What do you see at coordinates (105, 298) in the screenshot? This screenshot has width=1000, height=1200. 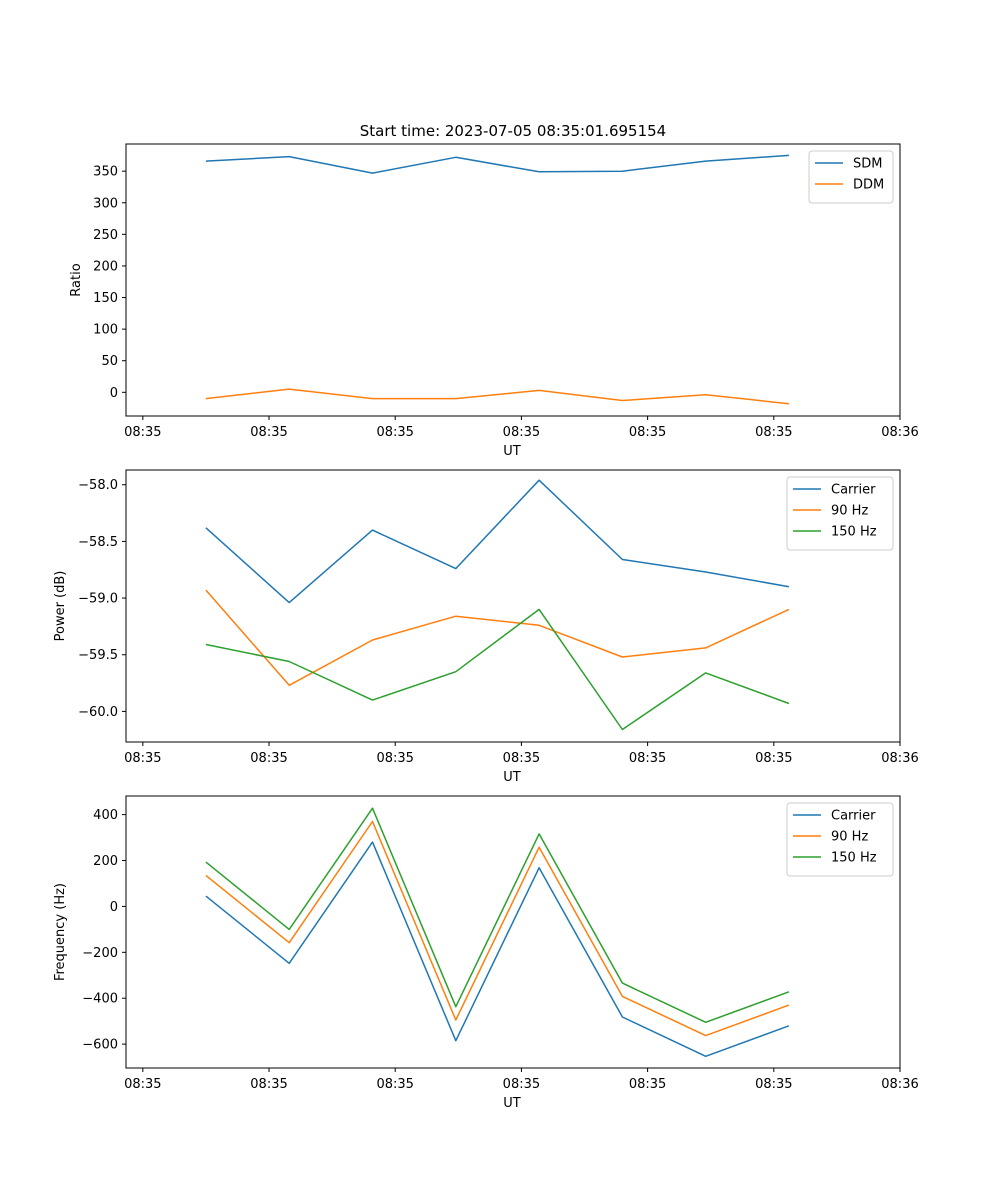 I see `y-tick-label: 150` at bounding box center [105, 298].